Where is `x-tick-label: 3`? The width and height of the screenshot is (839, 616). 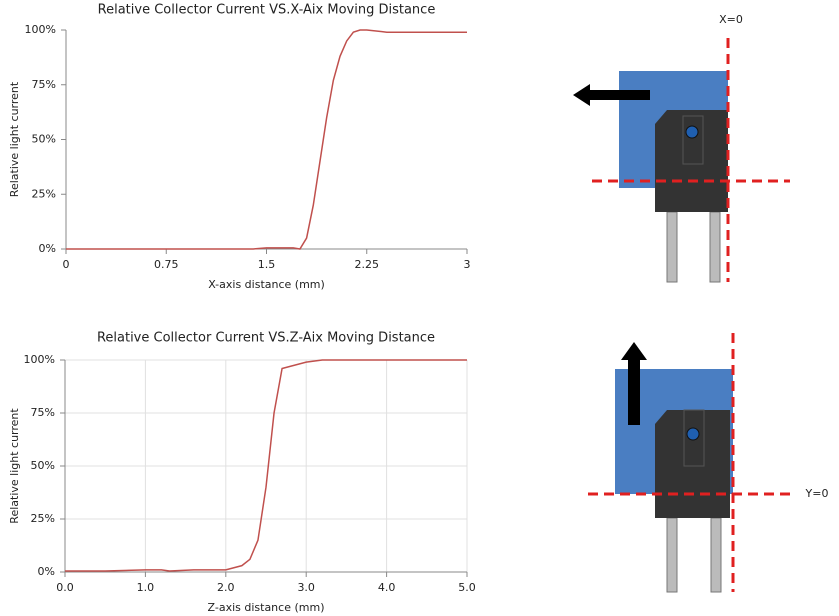 x-tick-label: 3 is located at coordinates (467, 264).